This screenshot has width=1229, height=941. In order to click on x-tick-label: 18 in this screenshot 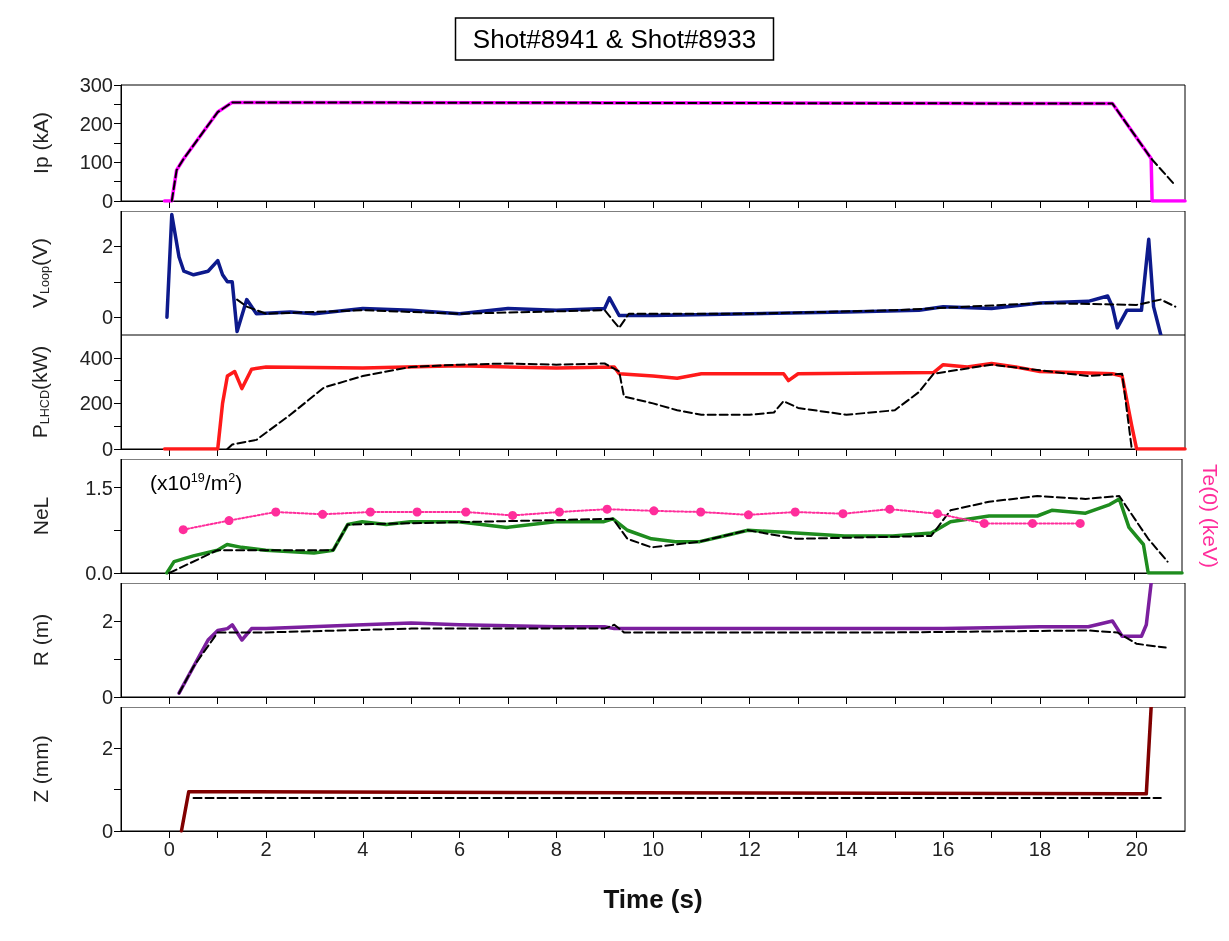, I will do `click(1040, 849)`.